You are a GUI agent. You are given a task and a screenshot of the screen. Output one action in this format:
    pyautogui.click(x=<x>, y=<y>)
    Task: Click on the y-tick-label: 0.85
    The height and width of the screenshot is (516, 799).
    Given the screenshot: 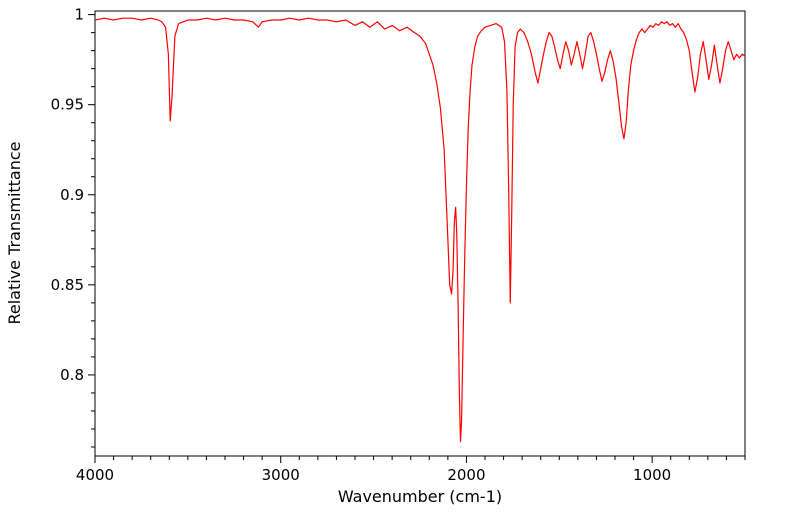 What is the action you would take?
    pyautogui.click(x=67, y=285)
    